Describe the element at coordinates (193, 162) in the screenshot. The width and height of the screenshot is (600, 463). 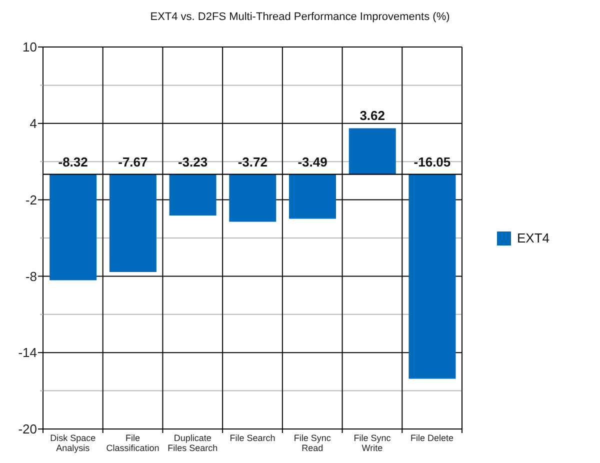
I see `data-label: -3.23` at that location.